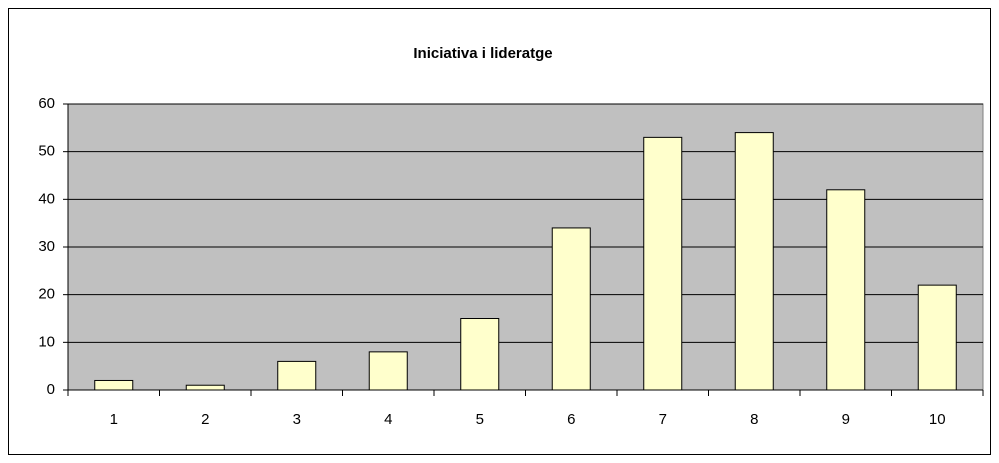  Describe the element at coordinates (205, 419) in the screenshot. I see `x-tick-label: 2` at that location.